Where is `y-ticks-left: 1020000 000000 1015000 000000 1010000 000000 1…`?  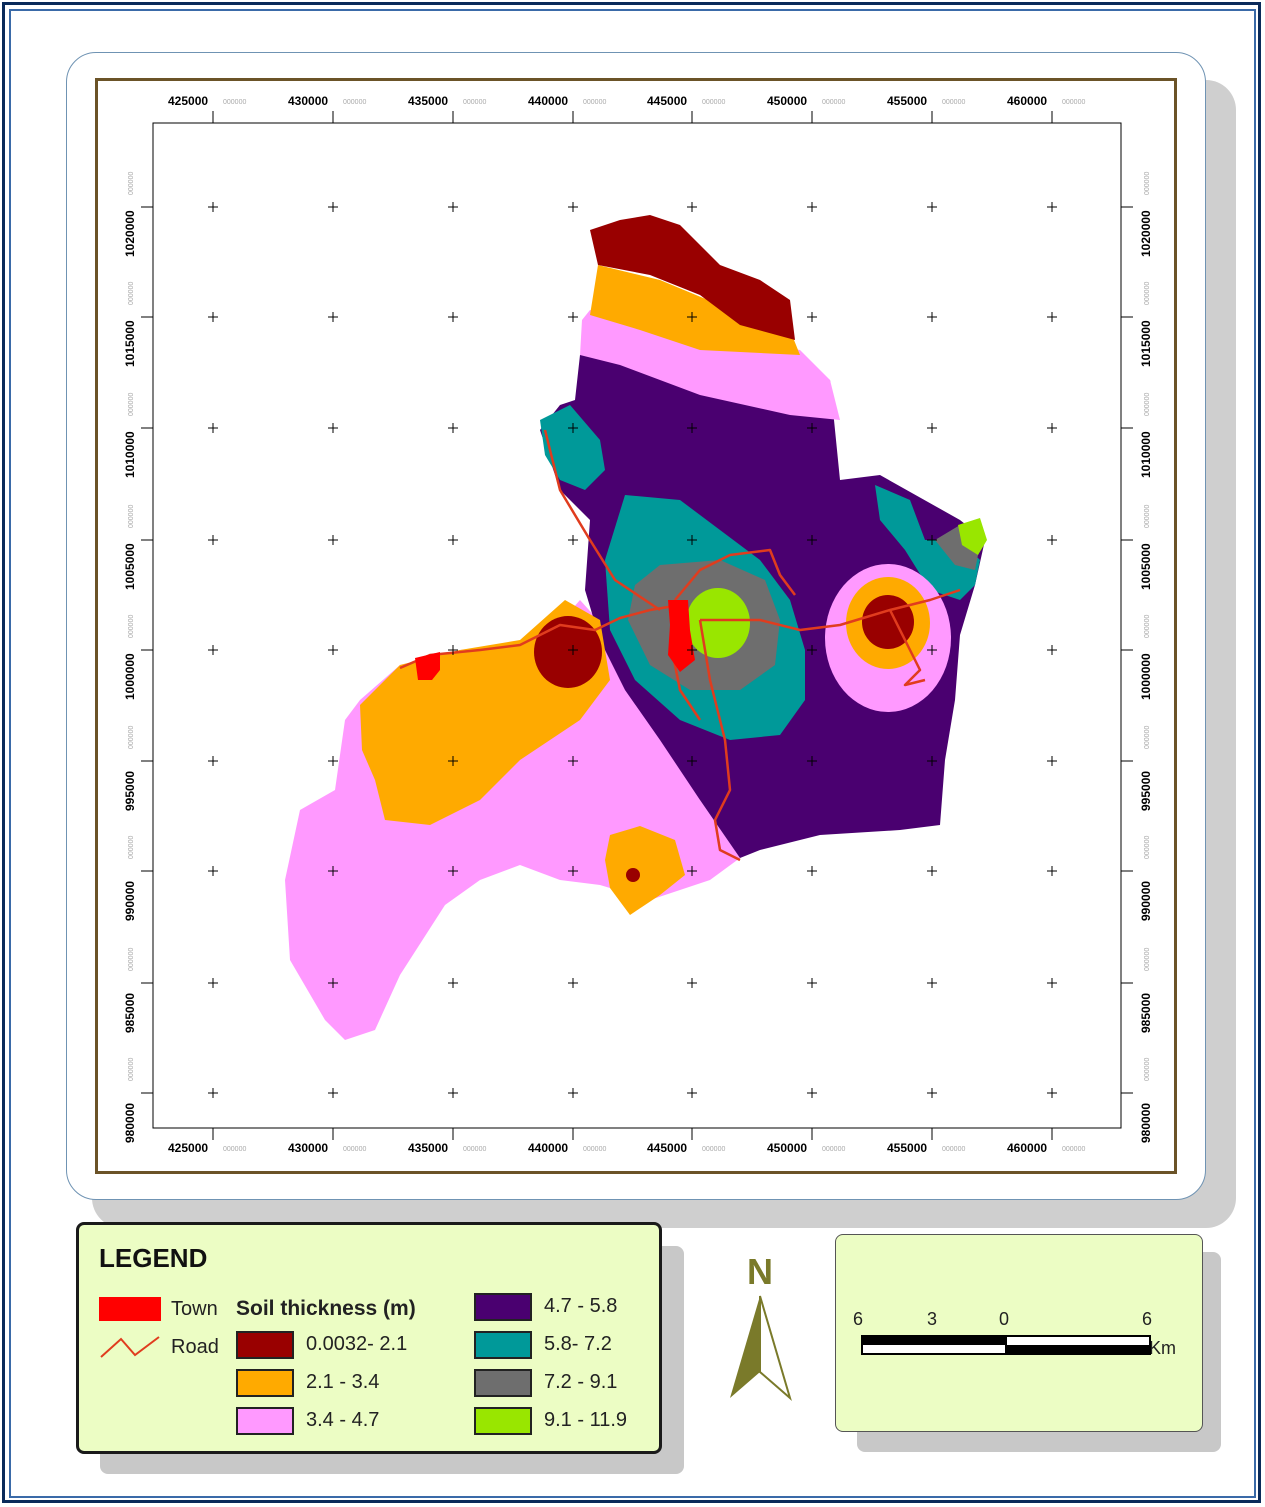 y-ticks-left: 1020000 000000 1015000 000000 1010000 000000 1… is located at coordinates (138, 657).